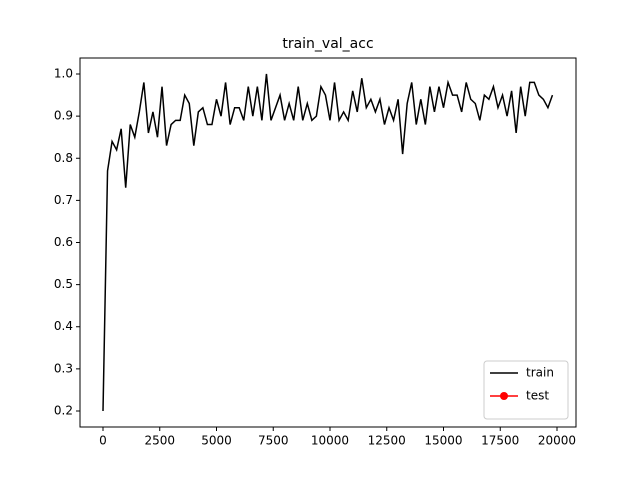  Describe the element at coordinates (63, 158) in the screenshot. I see `y-tick-label: 0.8` at that location.